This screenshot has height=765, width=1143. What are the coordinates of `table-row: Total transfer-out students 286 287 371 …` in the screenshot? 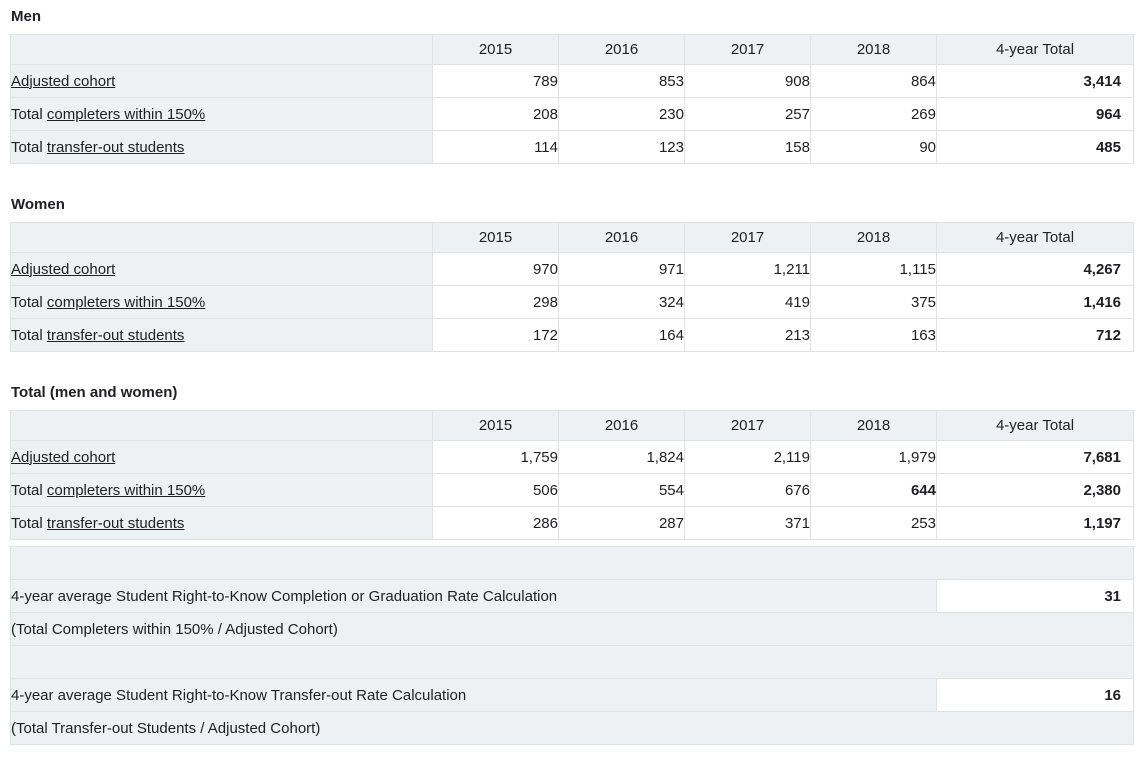 It's located at (572, 523).